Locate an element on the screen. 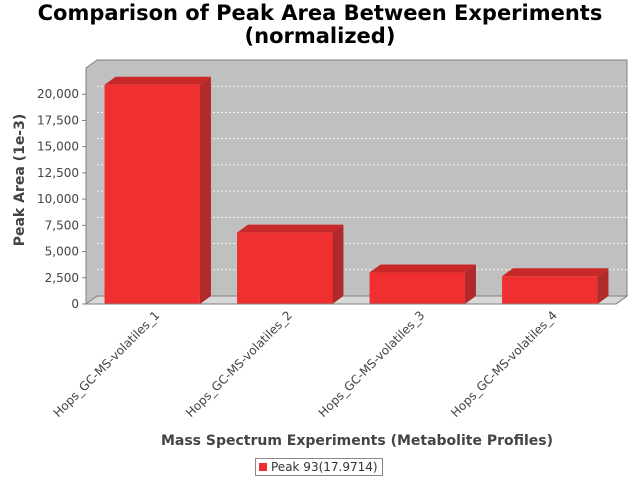 The height and width of the screenshot is (480, 640). y-tick-label: 2,500 is located at coordinates (62, 278).